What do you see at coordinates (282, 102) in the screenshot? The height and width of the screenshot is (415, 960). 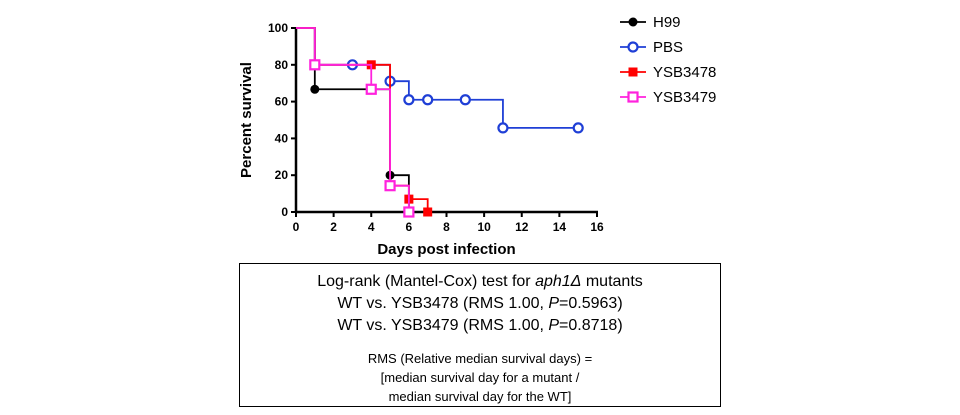 I see `y-tick-label: 60` at bounding box center [282, 102].